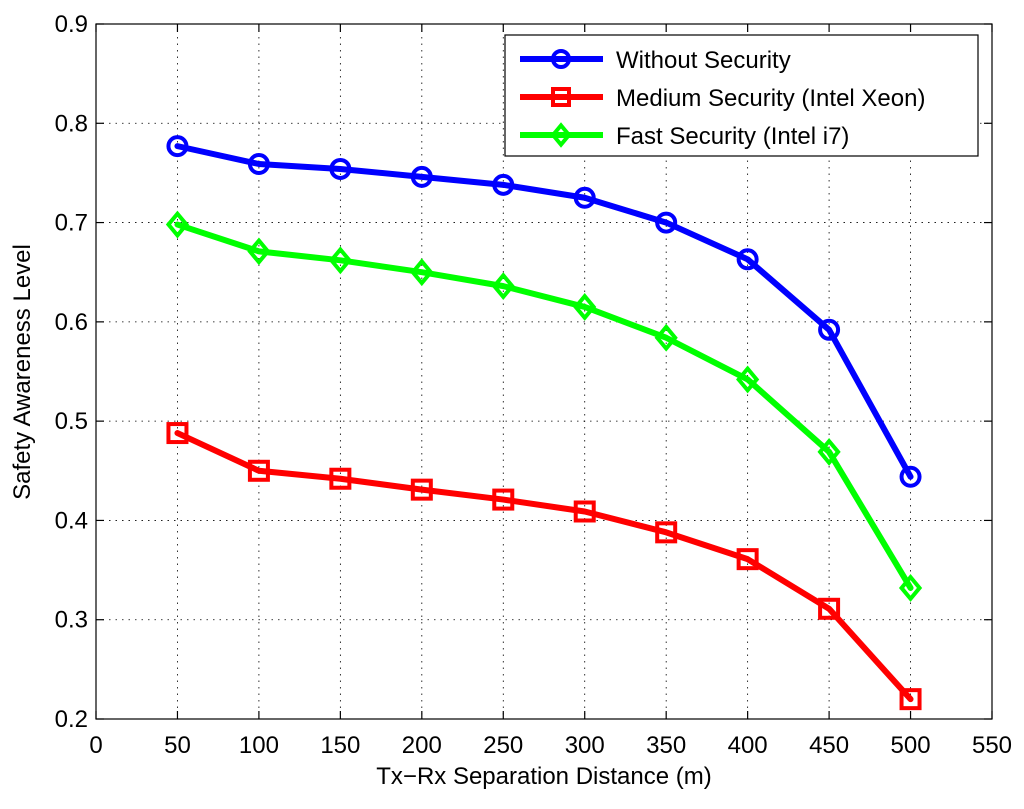  I want to click on y-tick-label: 0.6, so click(71, 322).